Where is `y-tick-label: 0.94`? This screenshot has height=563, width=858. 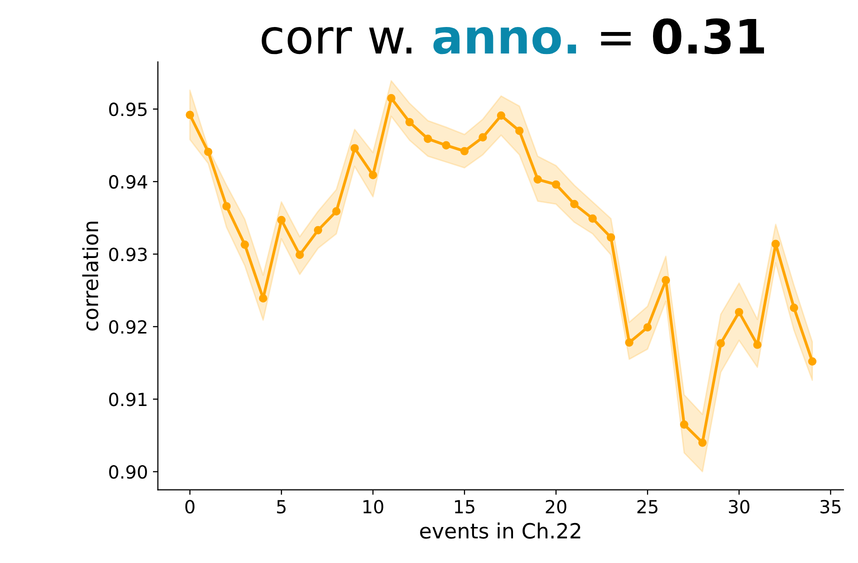
y-tick-label: 0.94 is located at coordinates (128, 182).